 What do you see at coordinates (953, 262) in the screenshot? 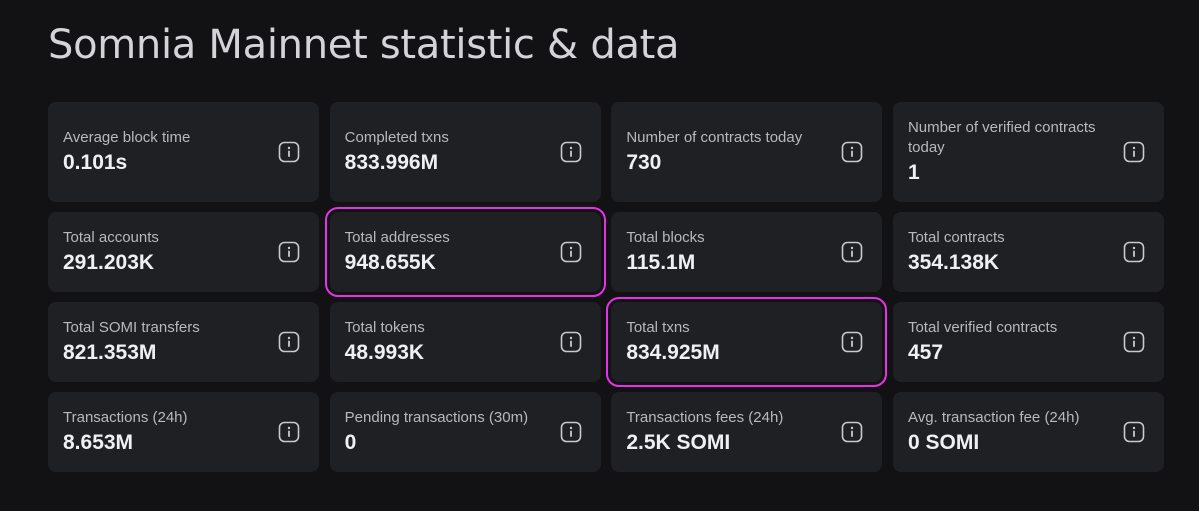
I see `stat-value: 354.138K` at bounding box center [953, 262].